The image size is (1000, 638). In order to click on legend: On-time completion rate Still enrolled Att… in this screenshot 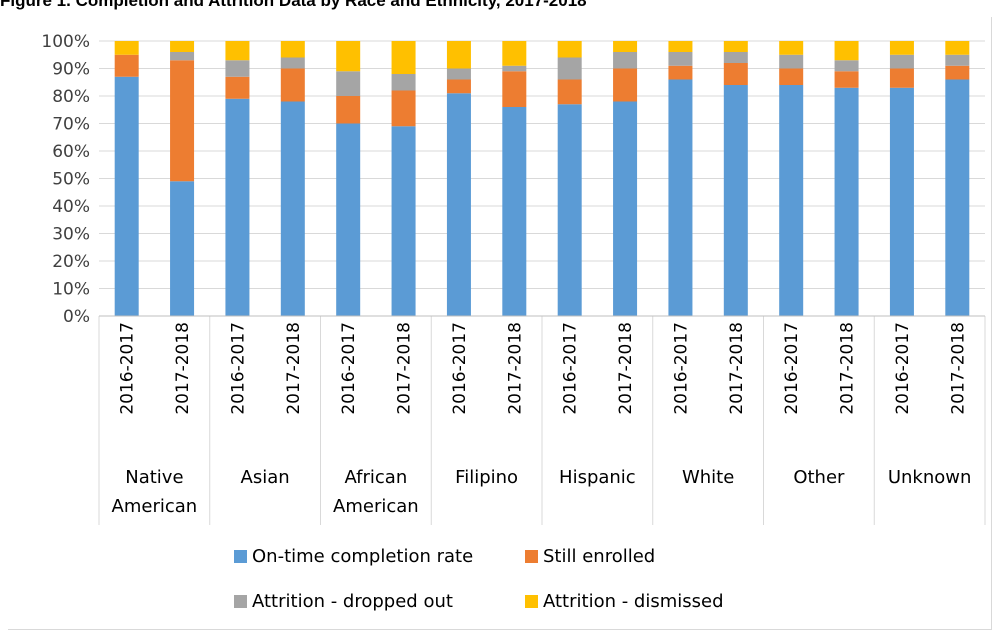, I will do `click(479, 579)`.